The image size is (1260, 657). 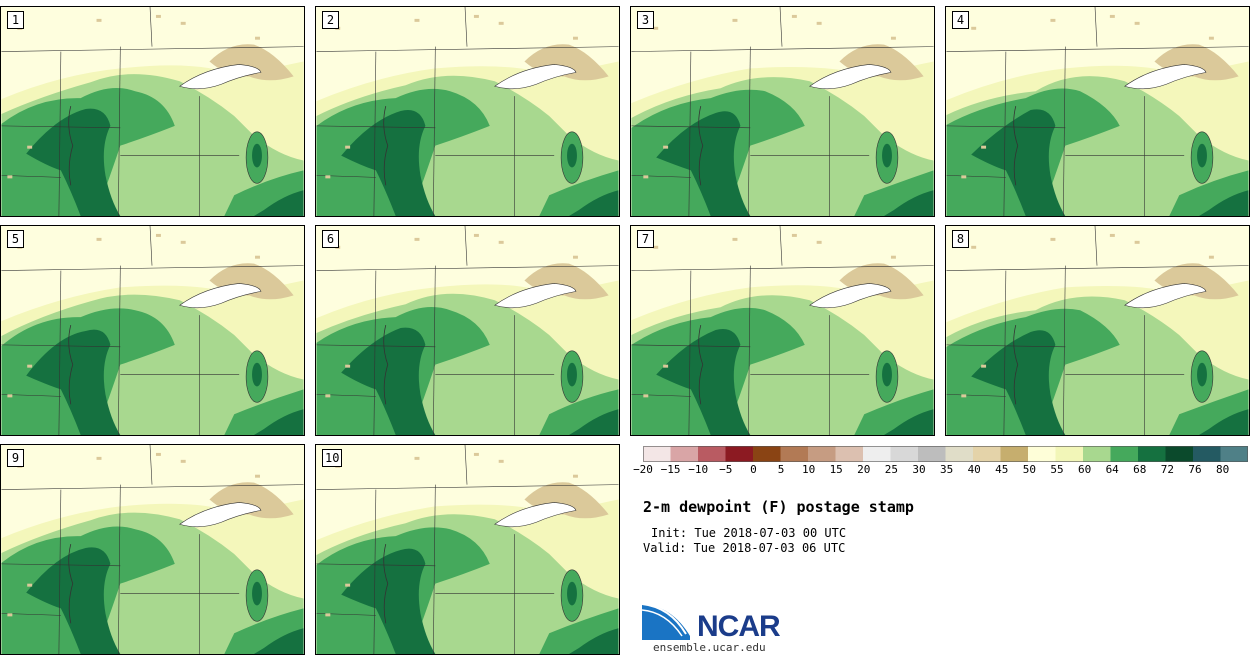 I want to click on colorbar-tick-label: 64, so click(x=1112, y=469).